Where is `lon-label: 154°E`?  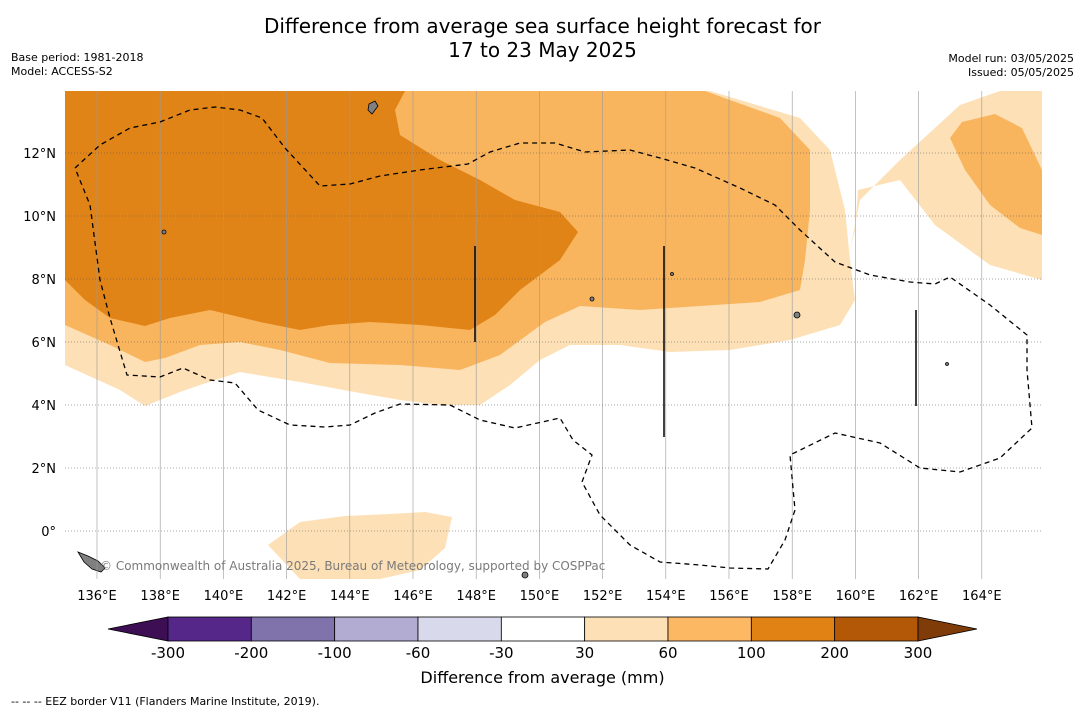 lon-label: 154°E is located at coordinates (666, 596).